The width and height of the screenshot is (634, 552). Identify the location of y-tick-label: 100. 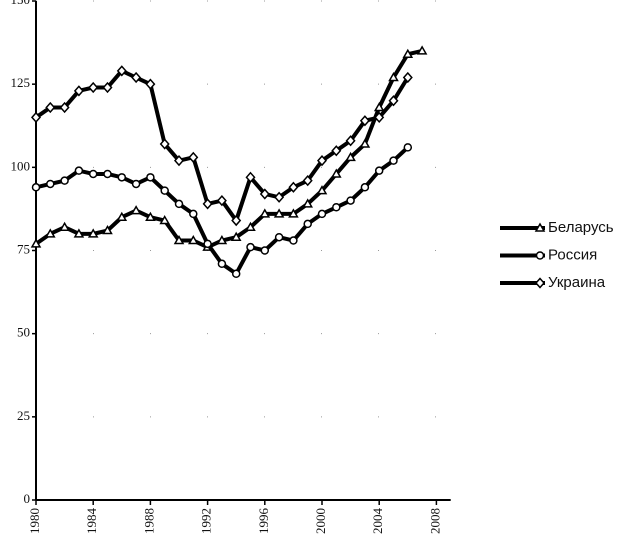
(21, 165).